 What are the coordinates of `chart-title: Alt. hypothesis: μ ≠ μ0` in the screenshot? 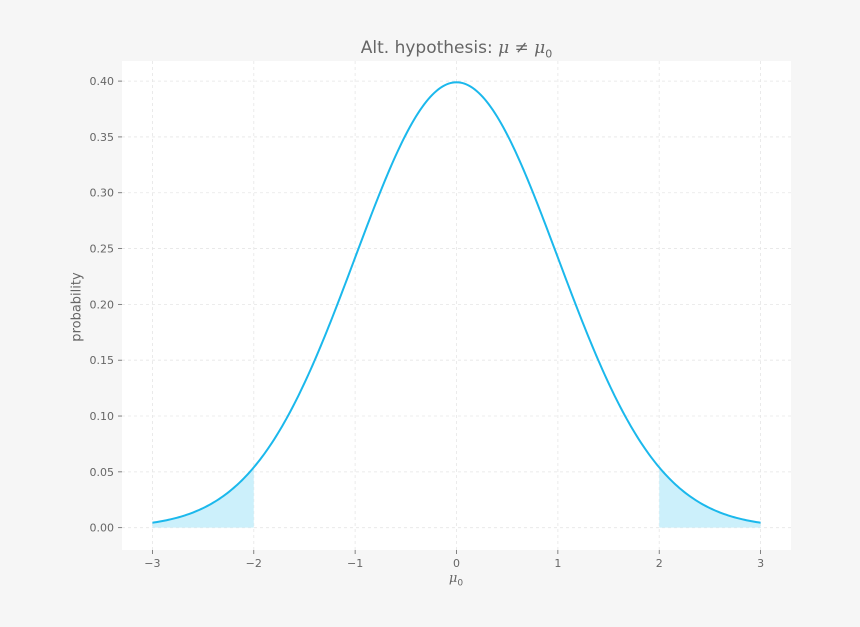 It's located at (430, 49).